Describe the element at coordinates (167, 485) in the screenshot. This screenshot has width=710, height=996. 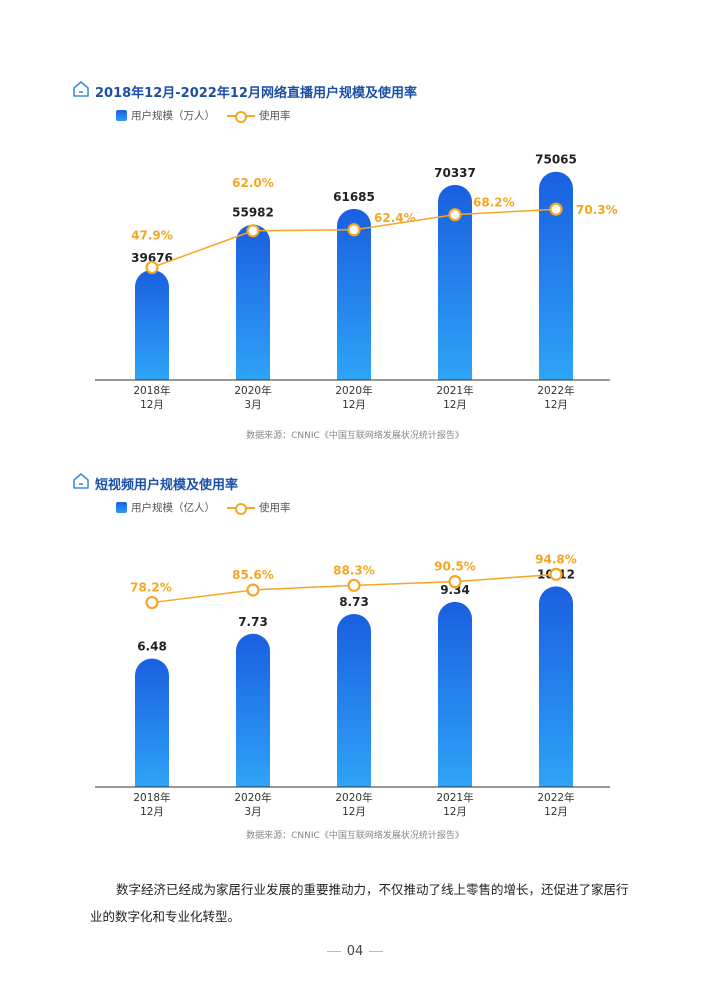
I see `chart-title: 短视频用户规模及使用率` at that location.